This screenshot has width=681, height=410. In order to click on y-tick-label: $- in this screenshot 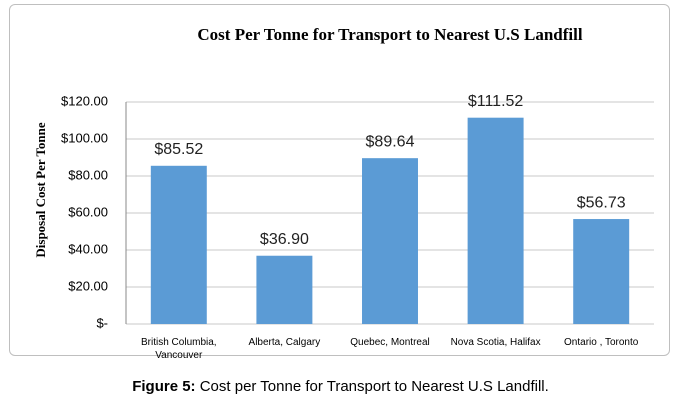, I will do `click(102, 322)`.